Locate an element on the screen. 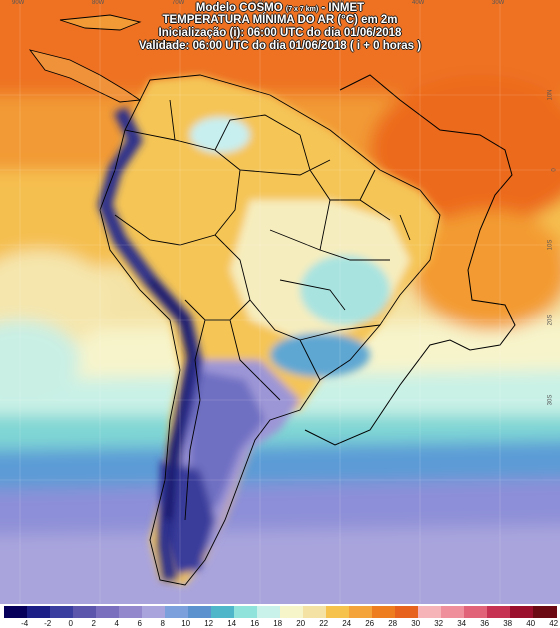 The image size is (560, 628). colorbar-tick-label: 8 is located at coordinates (162, 623).